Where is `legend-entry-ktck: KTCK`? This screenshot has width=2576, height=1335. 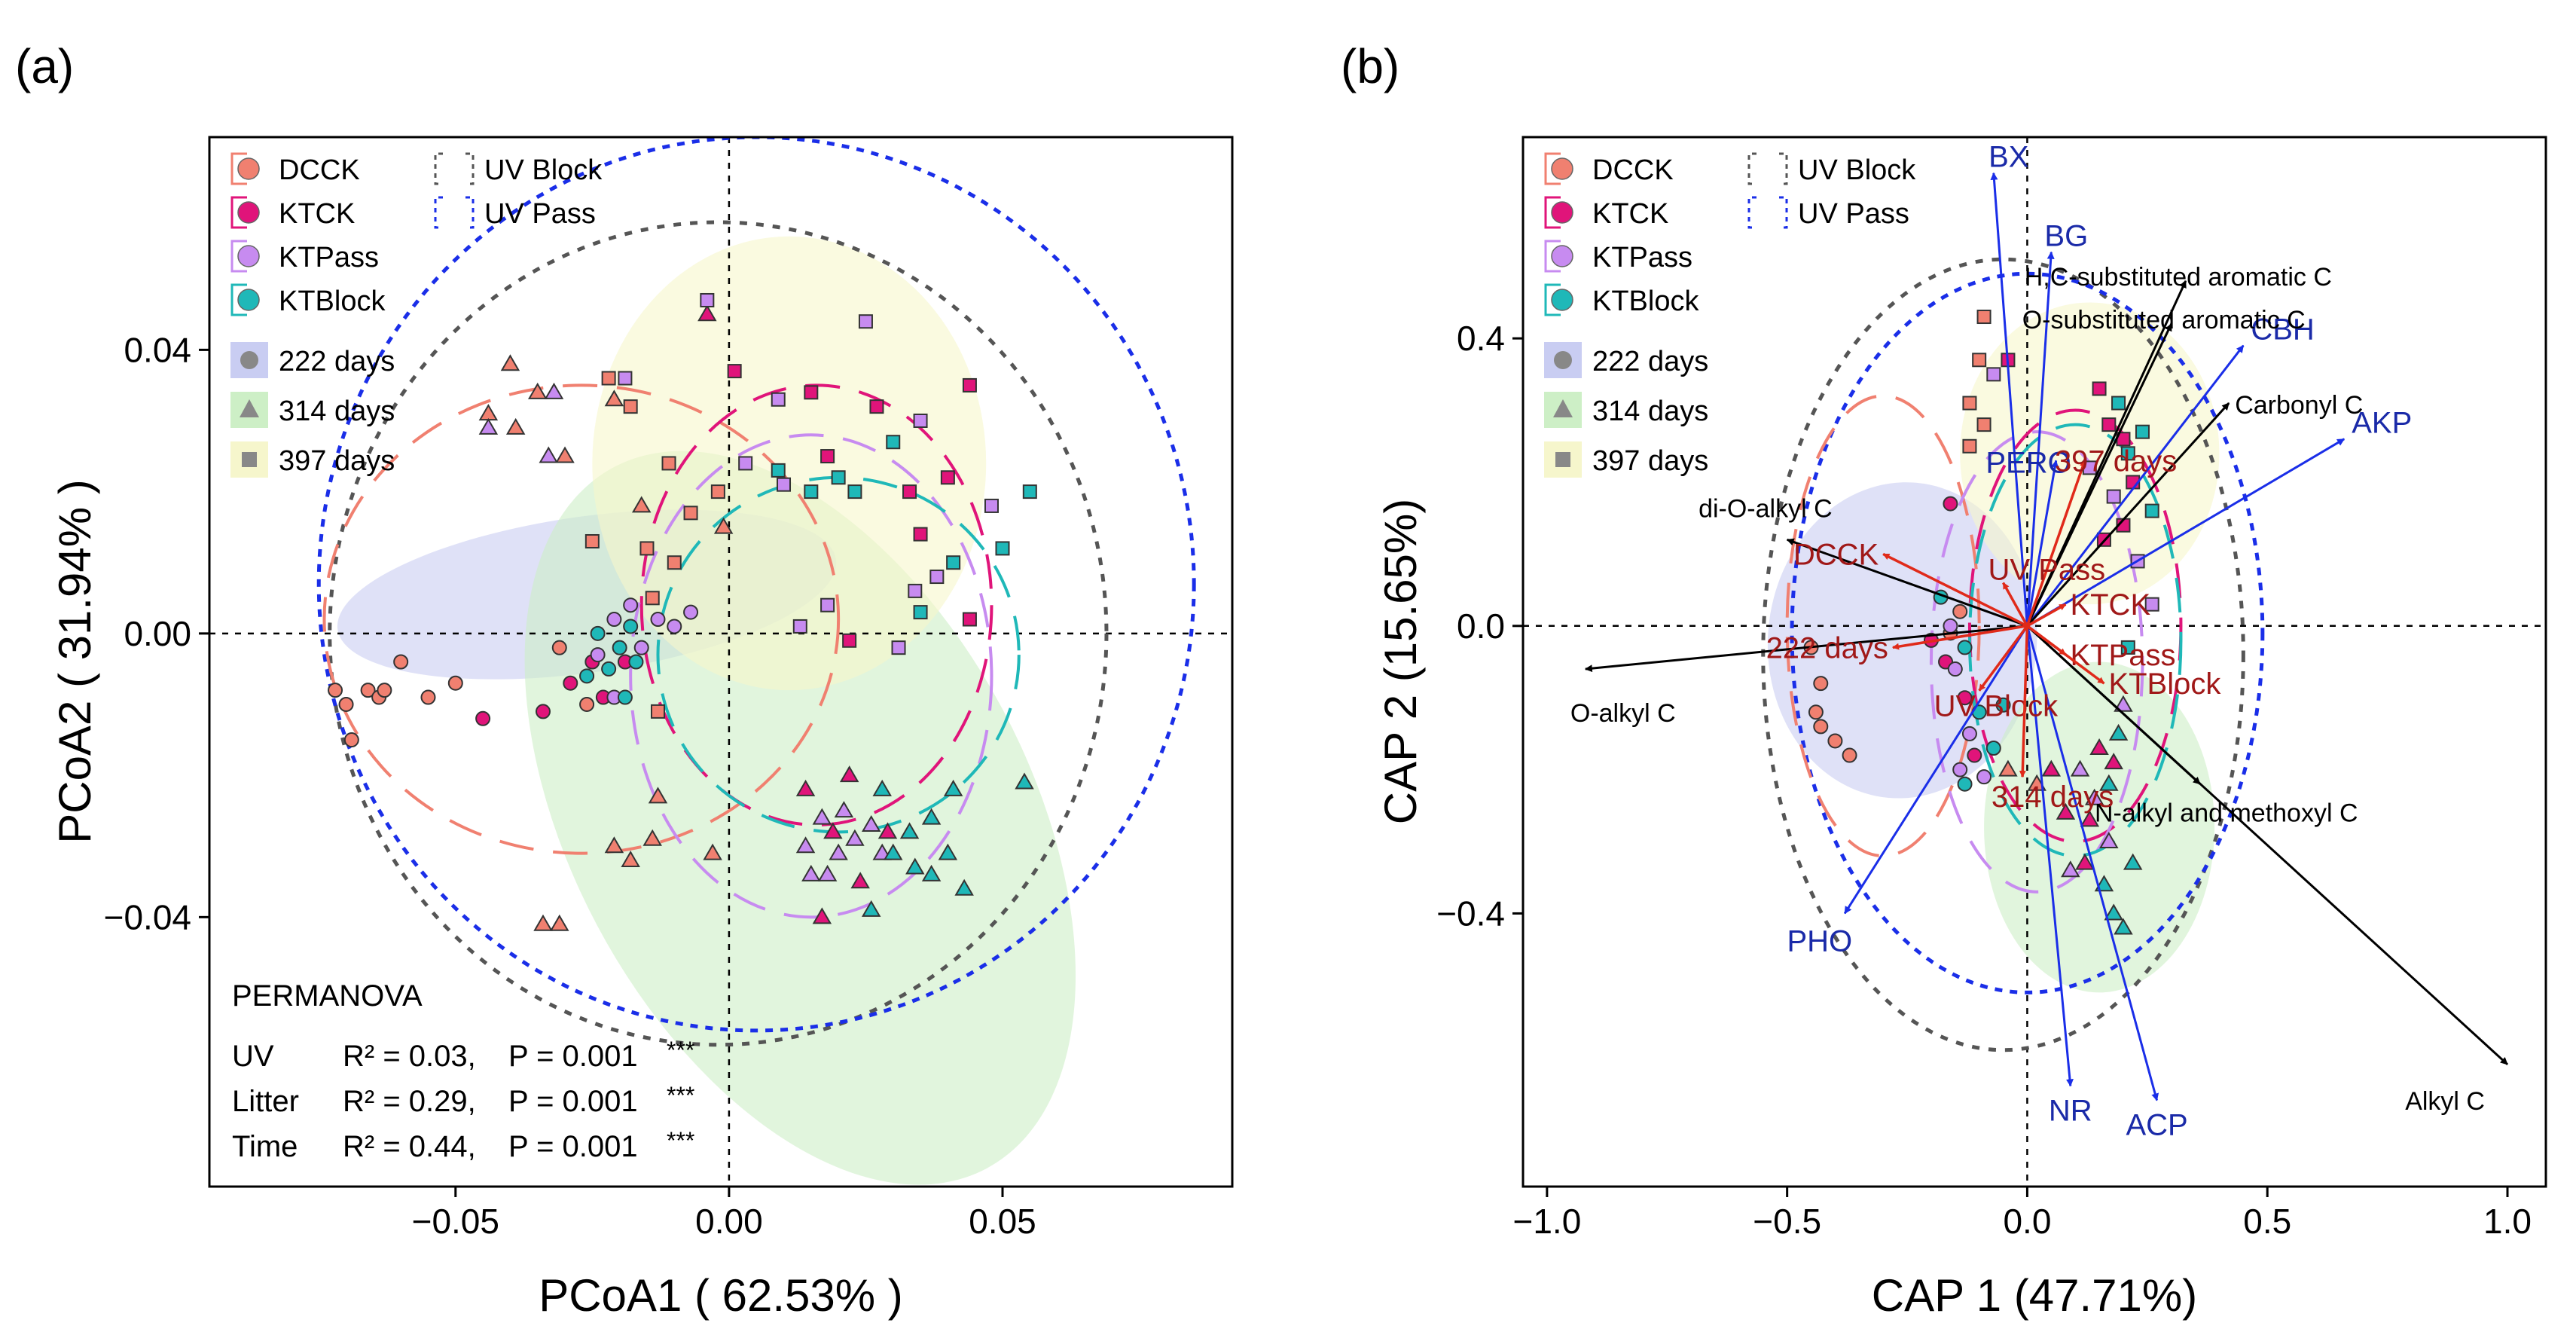 legend-entry-ktck: KTCK is located at coordinates (293, 213).